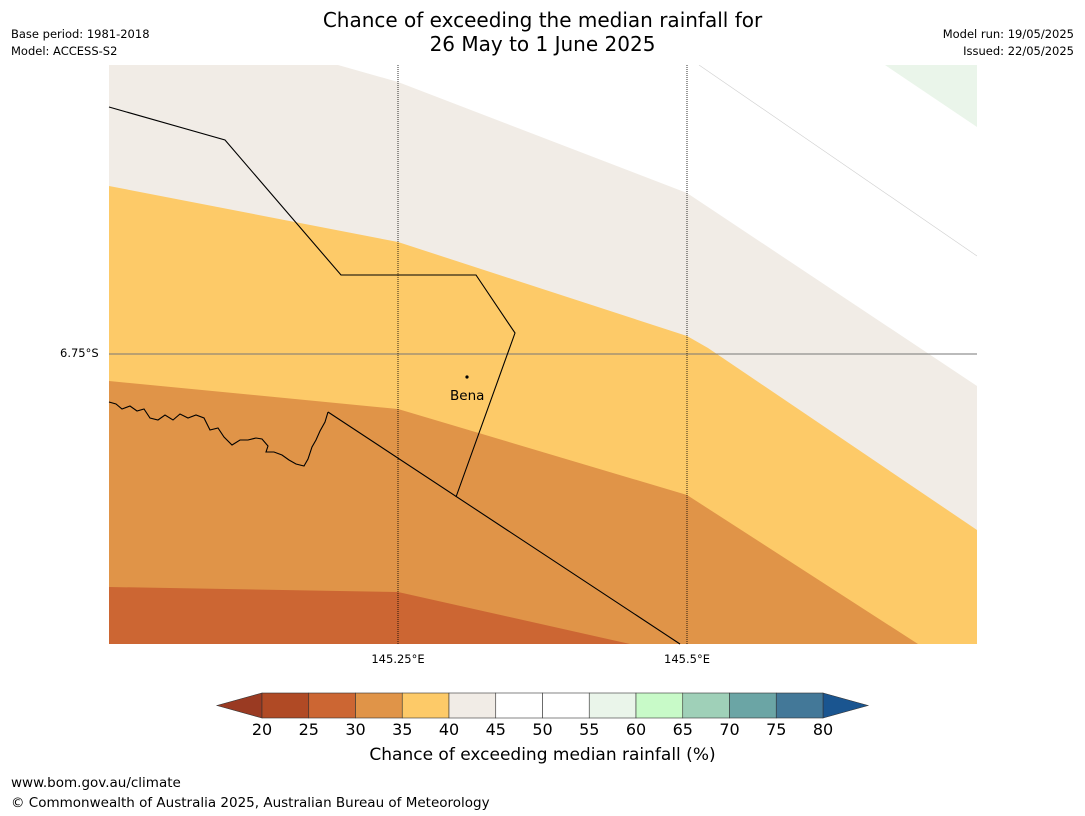  I want to click on meta-left: Base period: 1981-2018 Model: ACCESS-S2, so click(80, 43).